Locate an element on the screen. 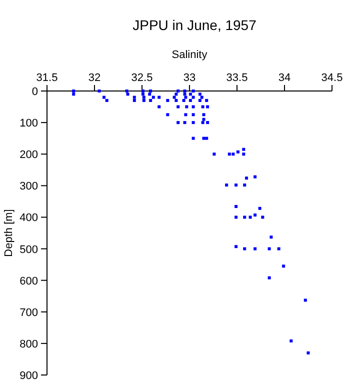 This screenshot has height=384, width=346. y-tick-label: 200 is located at coordinates (29, 155).